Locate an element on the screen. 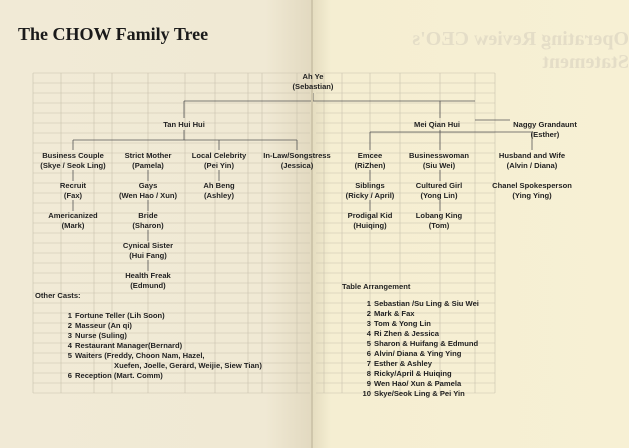 This screenshot has width=629, height=448. other-cast-number: 3 is located at coordinates (69, 335).